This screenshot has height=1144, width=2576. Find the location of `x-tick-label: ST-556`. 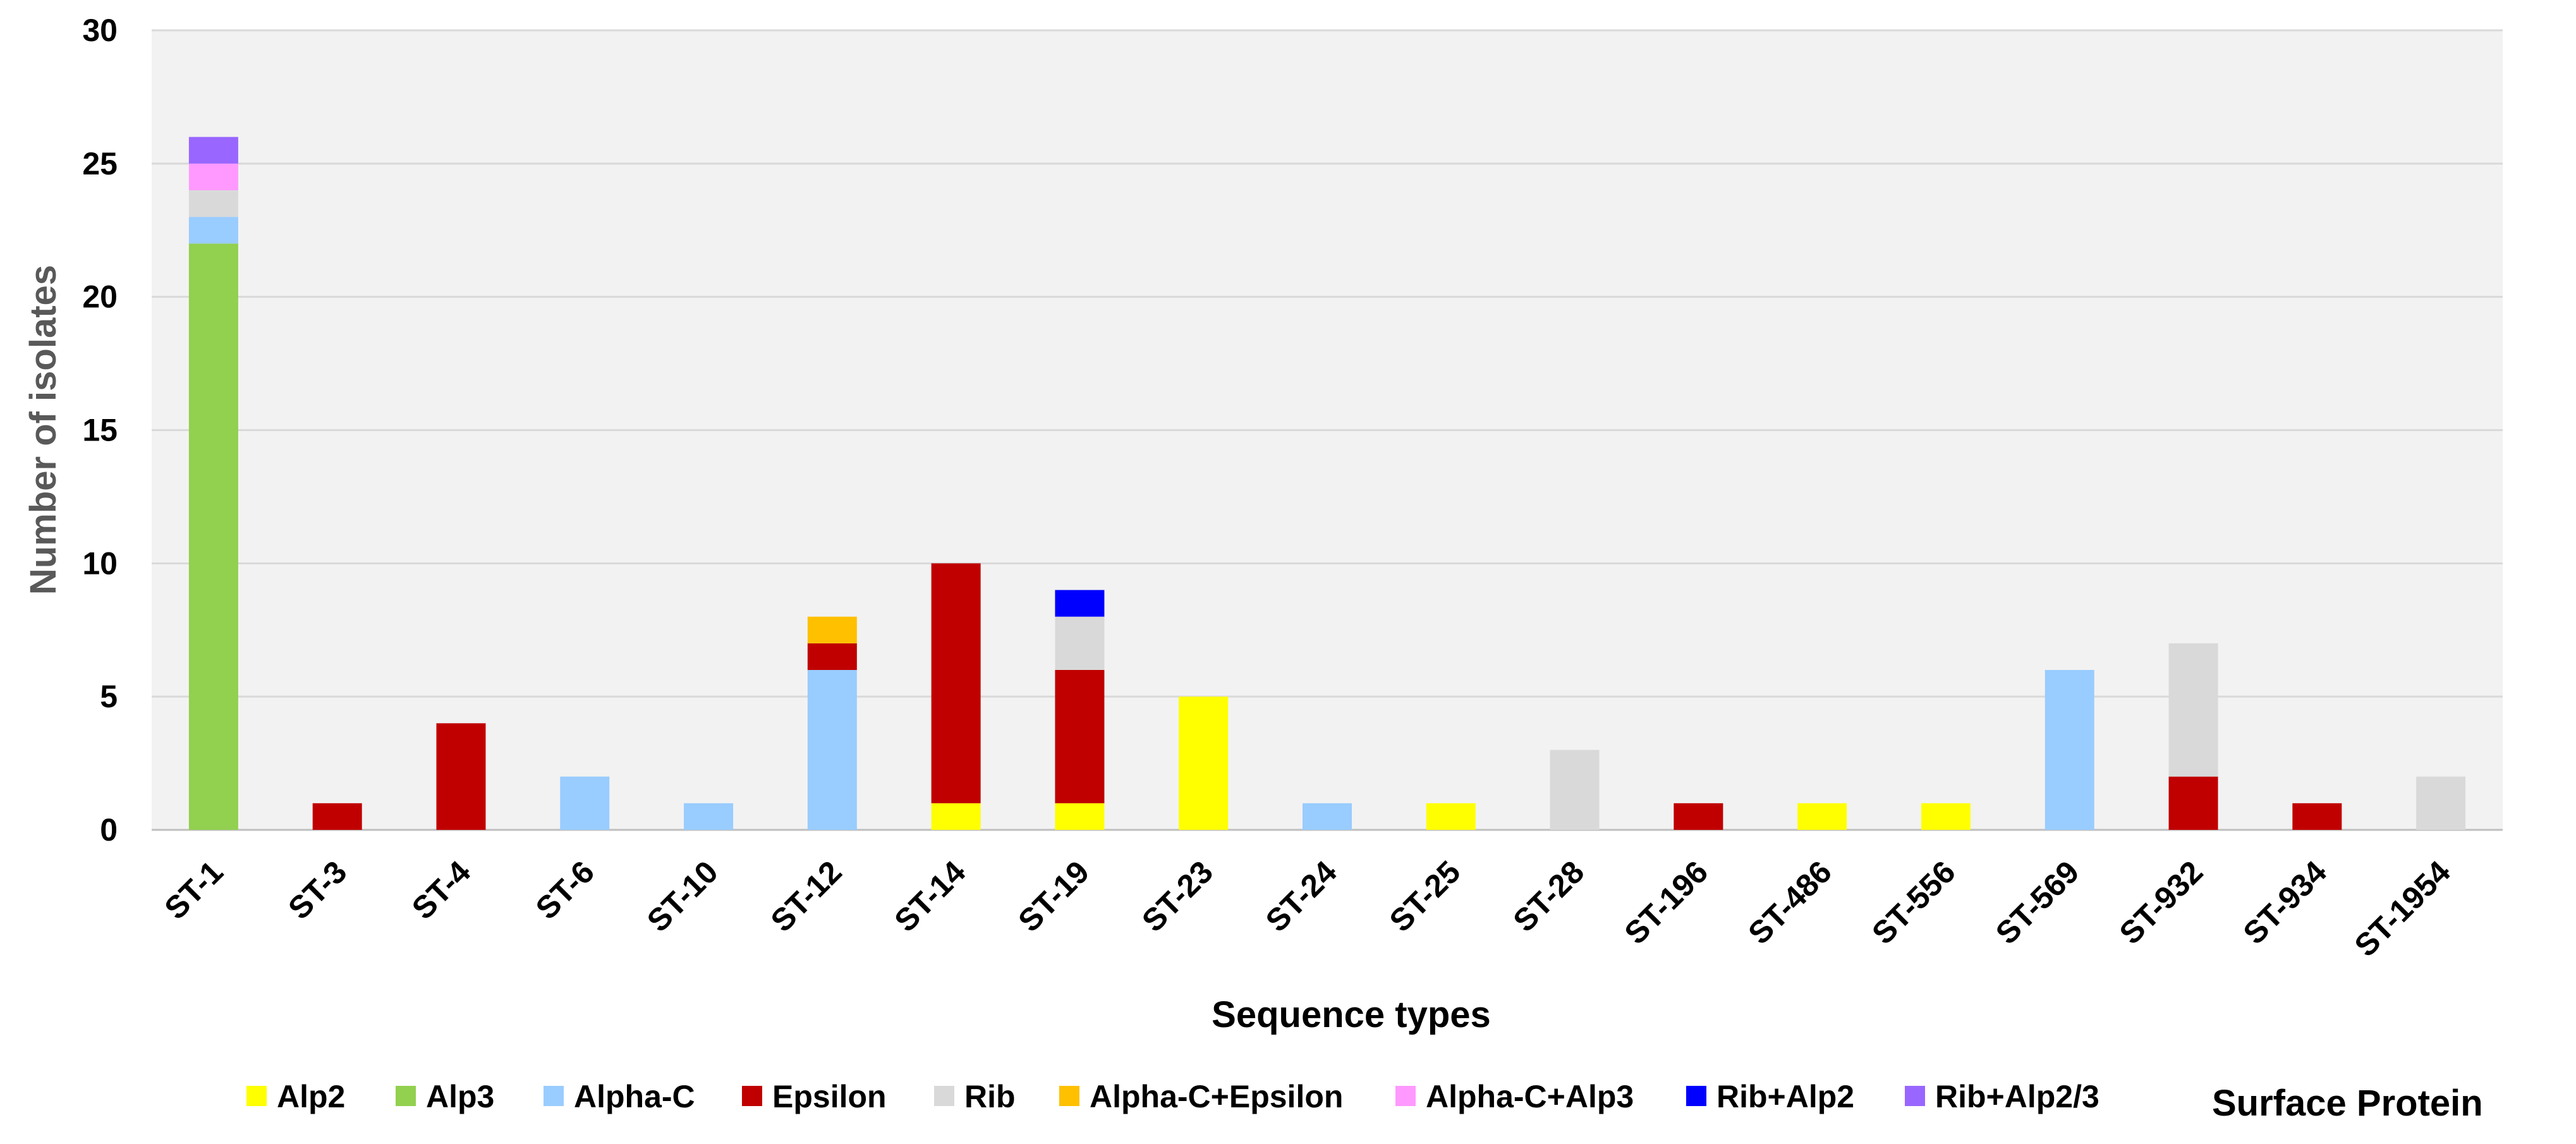

x-tick-label: ST-556 is located at coordinates (1913, 902).